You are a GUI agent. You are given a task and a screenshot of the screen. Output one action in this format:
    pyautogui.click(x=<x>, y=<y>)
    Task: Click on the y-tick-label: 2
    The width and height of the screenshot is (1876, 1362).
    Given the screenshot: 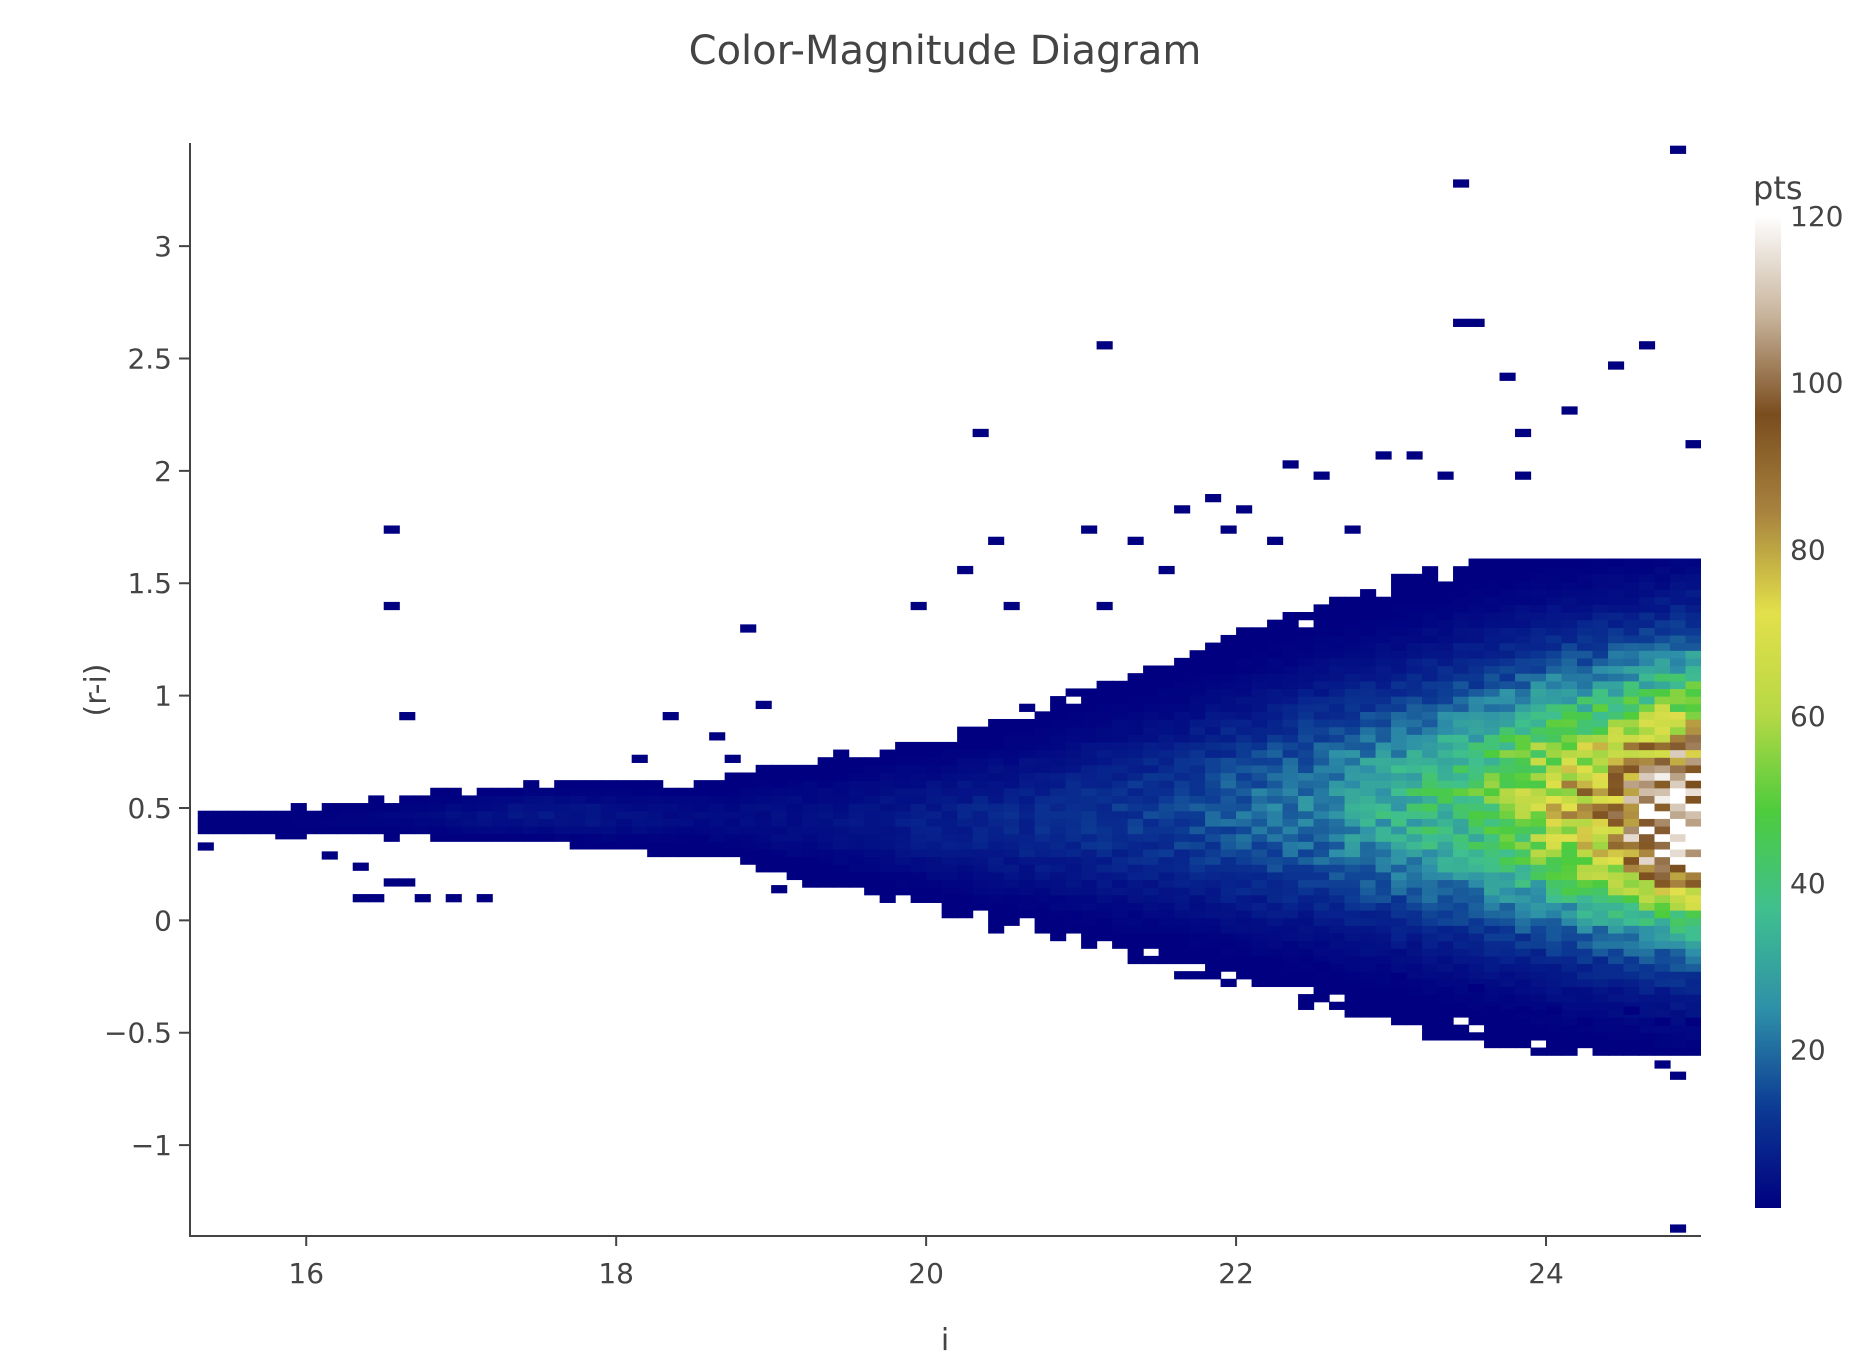 What is the action you would take?
    pyautogui.click(x=163, y=471)
    